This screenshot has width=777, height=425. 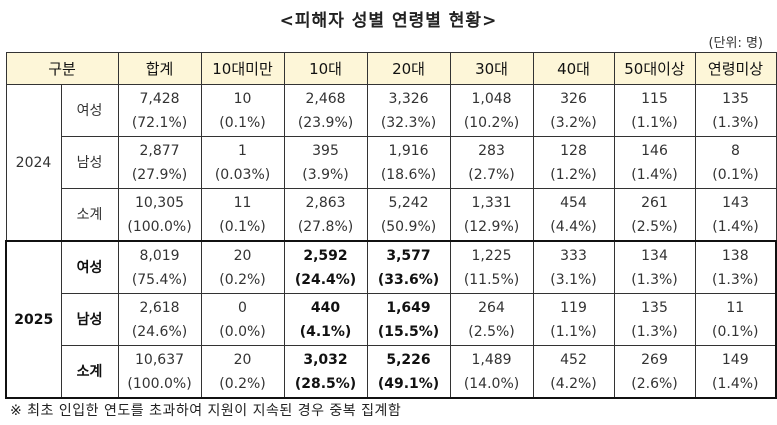 What do you see at coordinates (33, 319) in the screenshot?
I see `year-cell: 2025` at bounding box center [33, 319].